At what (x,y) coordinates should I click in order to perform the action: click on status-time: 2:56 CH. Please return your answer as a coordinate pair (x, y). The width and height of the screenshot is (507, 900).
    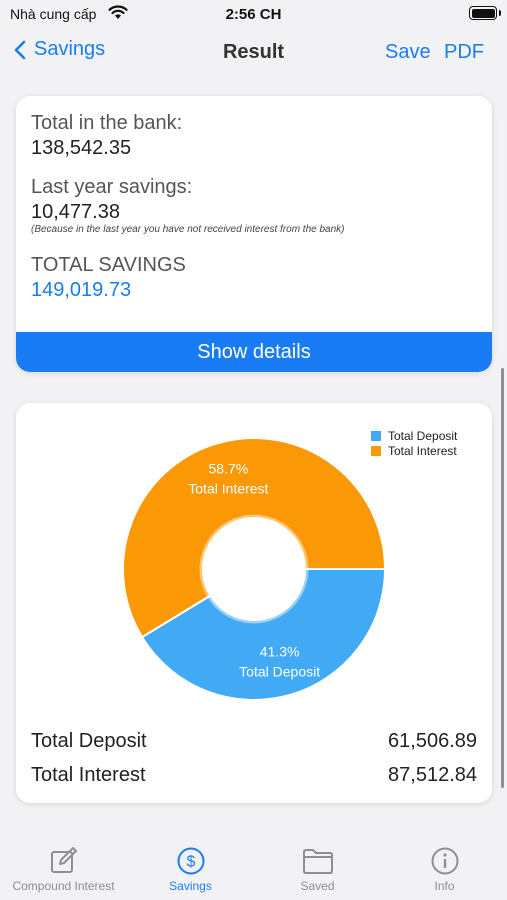
    Looking at the image, I should click on (253, 14).